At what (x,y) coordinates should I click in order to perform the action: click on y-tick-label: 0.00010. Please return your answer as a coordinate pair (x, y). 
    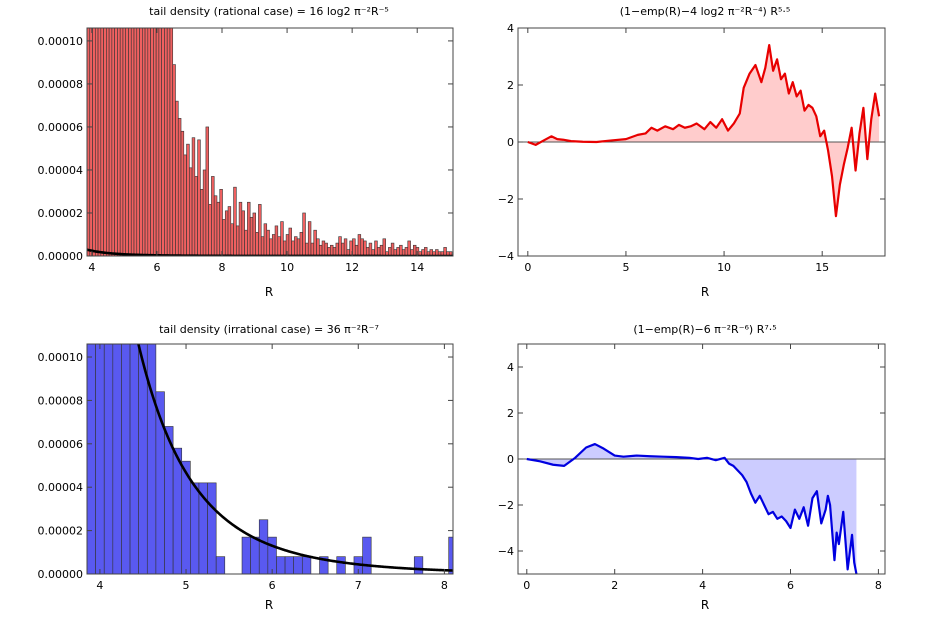
    Looking at the image, I should click on (61, 357).